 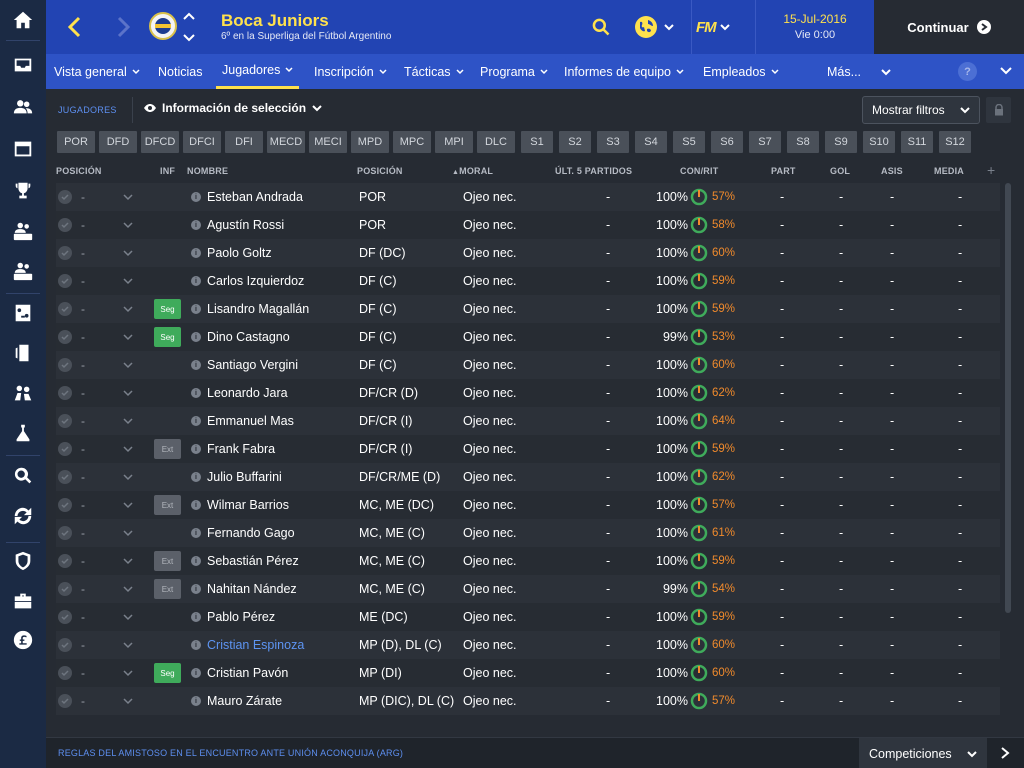 I want to click on player-name: Emmanuel Mas, so click(x=250, y=421).